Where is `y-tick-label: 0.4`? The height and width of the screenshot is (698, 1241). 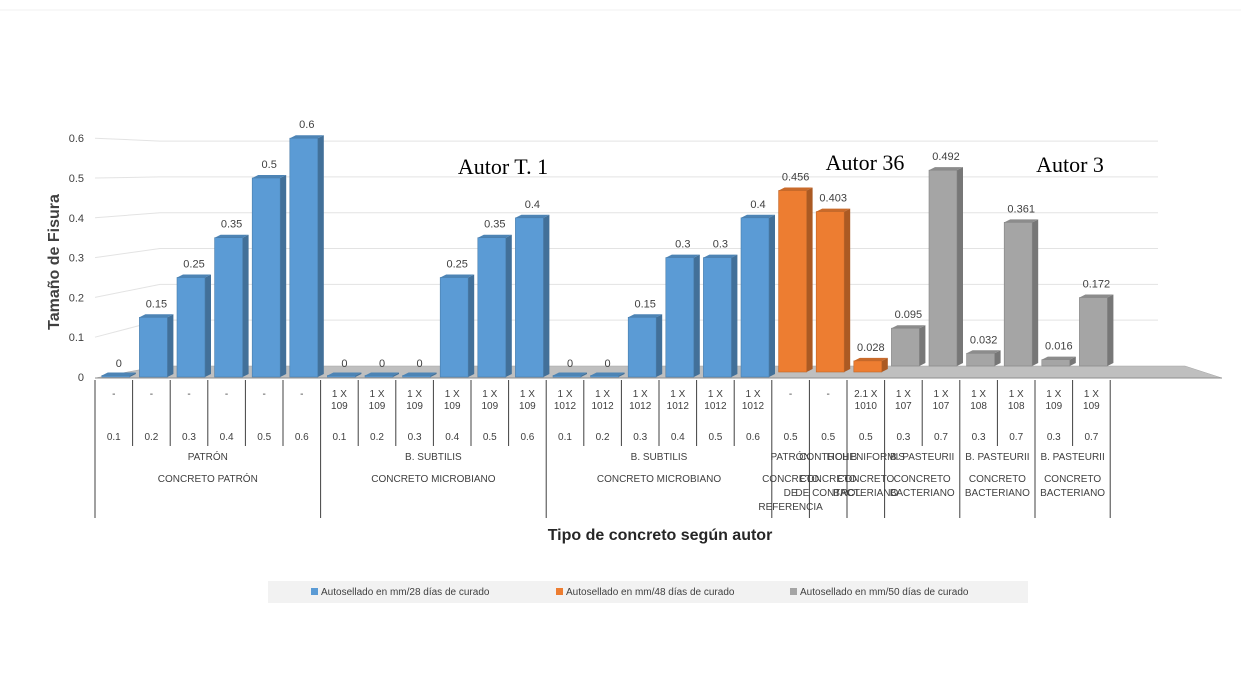
y-tick-label: 0.4 is located at coordinates (76, 219).